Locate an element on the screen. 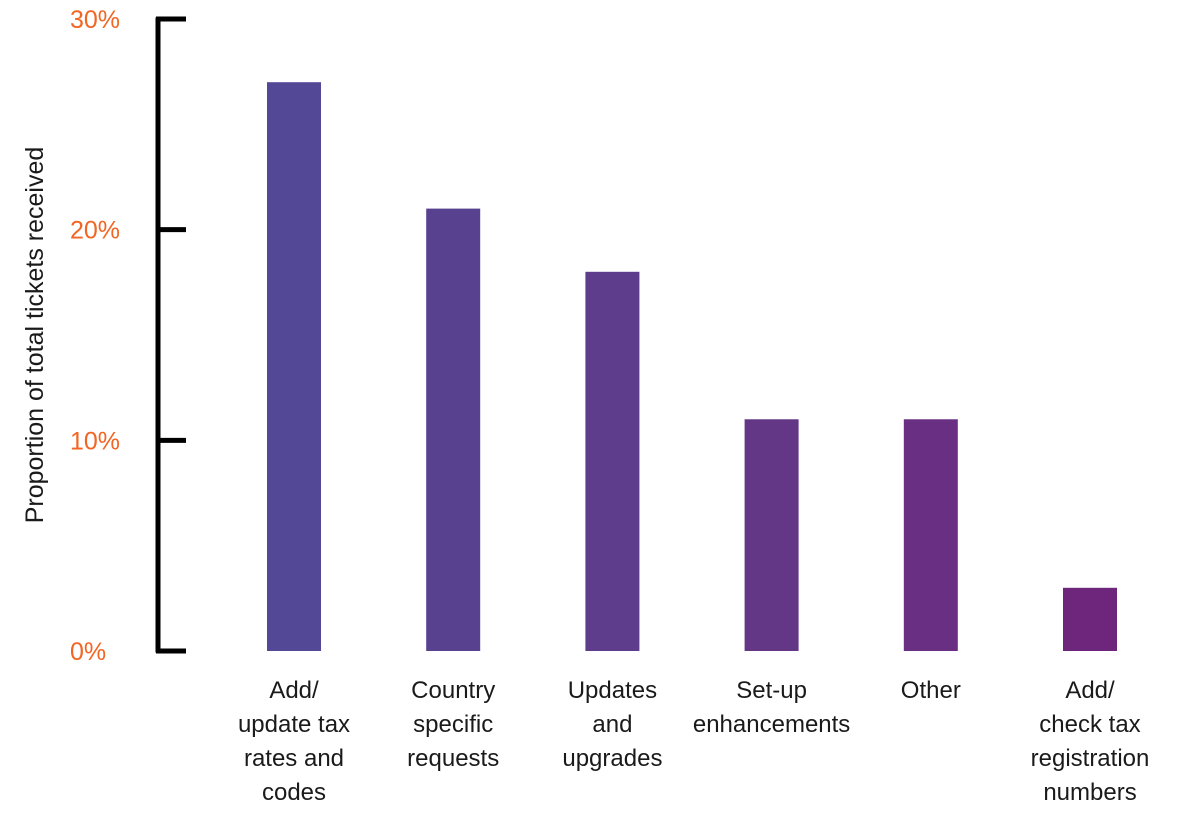 This screenshot has width=1185, height=815. x-tick-label: Other is located at coordinates (931, 690).